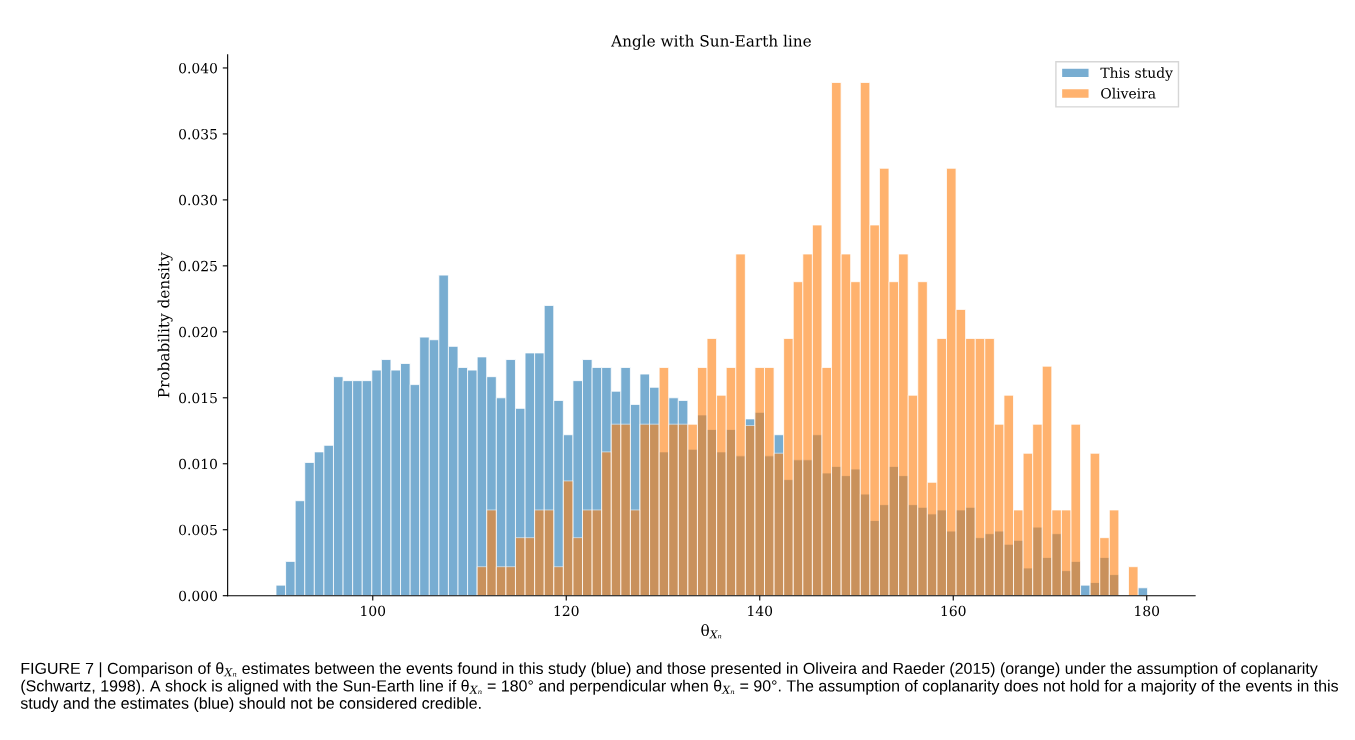 The height and width of the screenshot is (740, 1355). What do you see at coordinates (198, 332) in the screenshot?
I see `y-tick-label: 0.020` at bounding box center [198, 332].